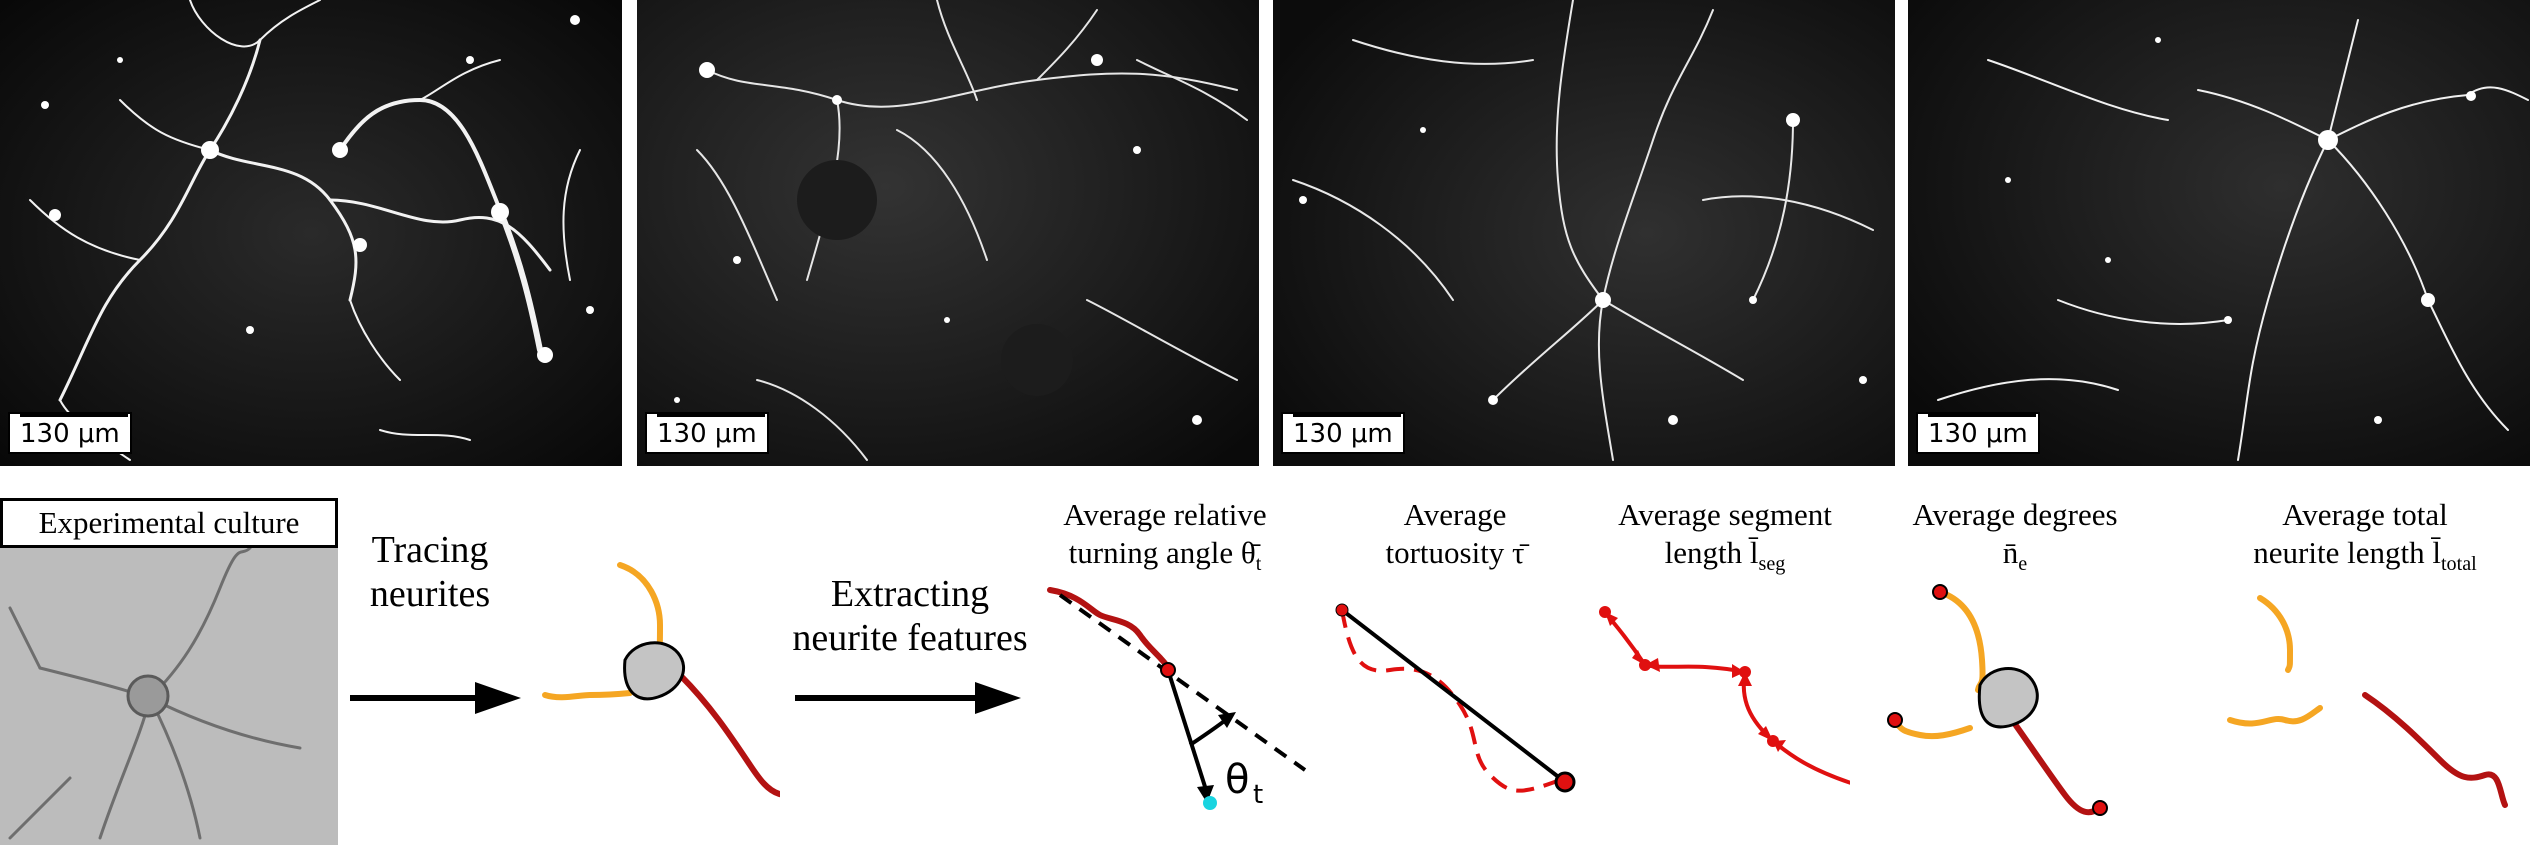 The width and height of the screenshot is (2530, 845). What do you see at coordinates (1110, 630) in the screenshot?
I see `red-neurite-segment` at bounding box center [1110, 630].